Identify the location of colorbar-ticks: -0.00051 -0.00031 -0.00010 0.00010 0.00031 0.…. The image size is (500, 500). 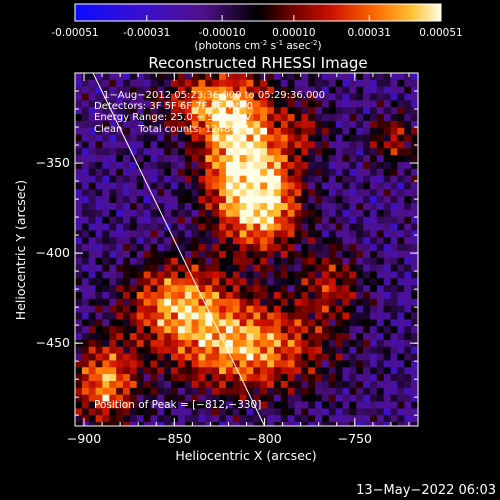
(257, 27).